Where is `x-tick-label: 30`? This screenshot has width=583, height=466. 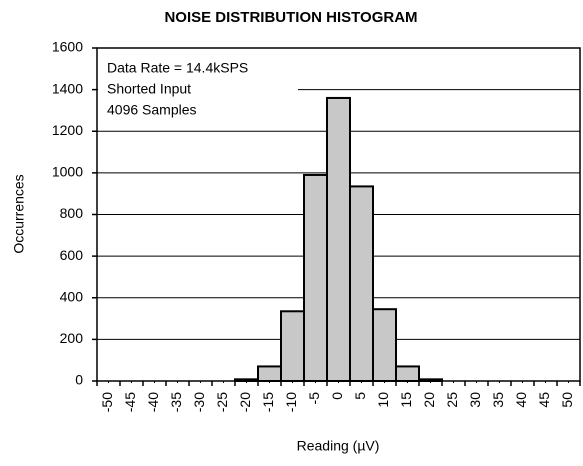 x-tick-label: 30 is located at coordinates (475, 400).